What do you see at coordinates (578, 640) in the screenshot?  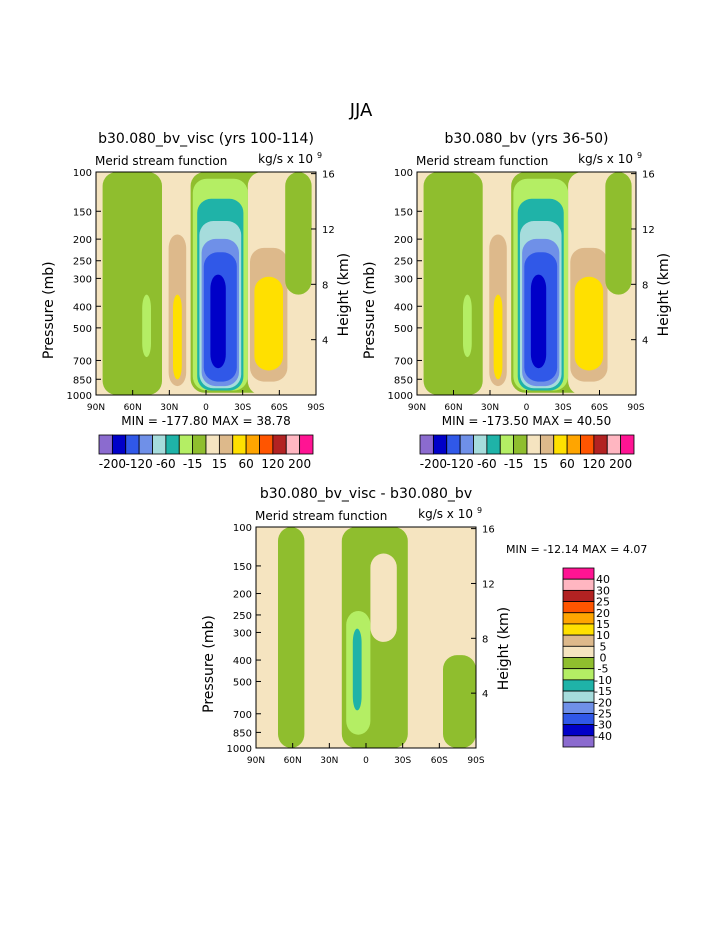 I see `colorbar-cell-tan` at bounding box center [578, 640].